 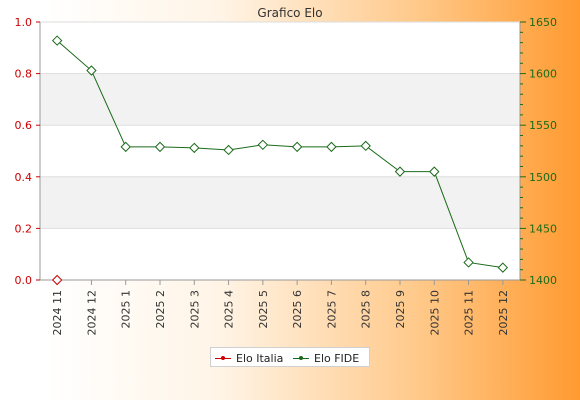 What do you see at coordinates (24, 228) in the screenshot?
I see `left-tick-label: 0.2` at bounding box center [24, 228].